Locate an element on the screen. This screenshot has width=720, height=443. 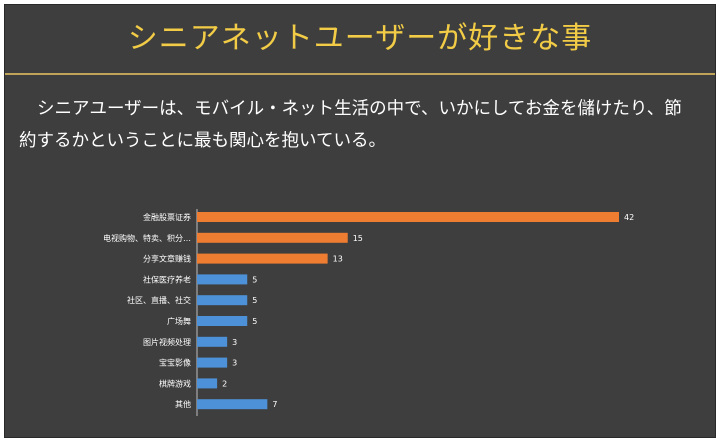
data-label: 7 is located at coordinates (274, 404).